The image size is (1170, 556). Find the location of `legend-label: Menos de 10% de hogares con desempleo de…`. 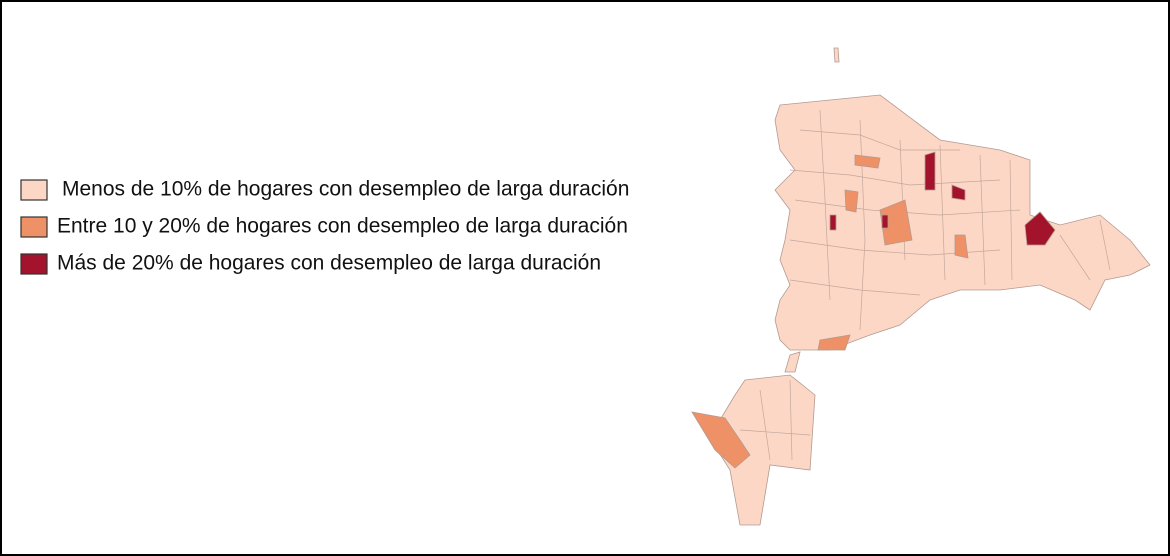

legend-label: Menos de 10% de hogares con desempleo de… is located at coordinates (345, 189).